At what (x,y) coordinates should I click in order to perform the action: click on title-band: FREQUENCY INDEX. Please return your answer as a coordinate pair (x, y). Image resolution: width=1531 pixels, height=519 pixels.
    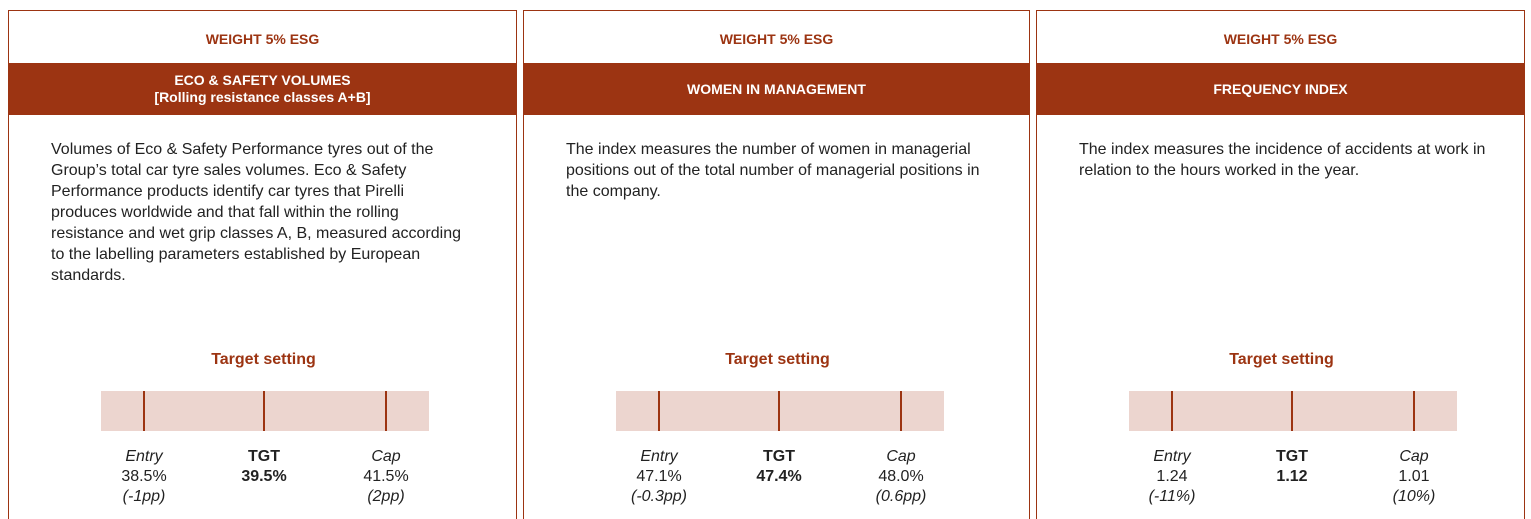
    Looking at the image, I should click on (1280, 89).